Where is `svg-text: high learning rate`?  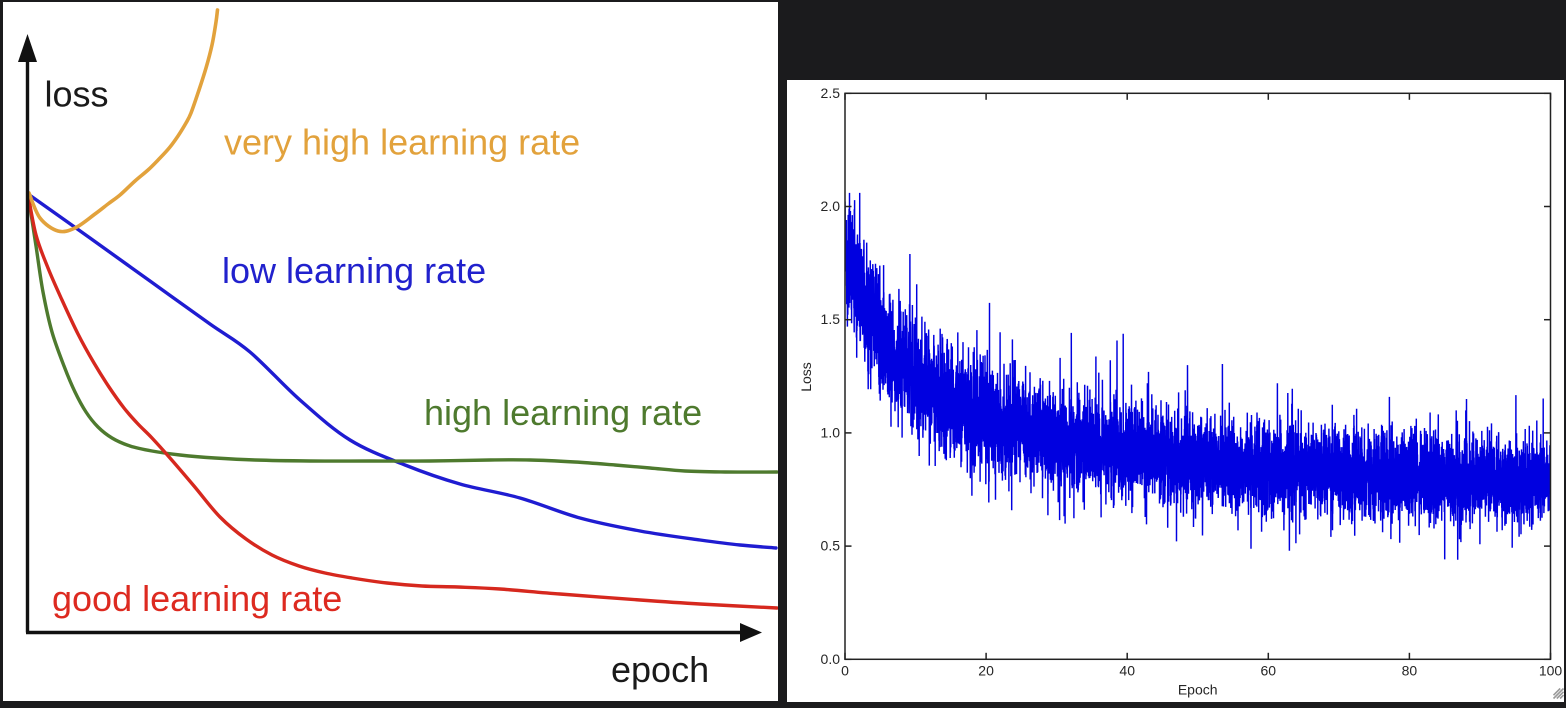
svg-text: high learning rate is located at coordinates (563, 412).